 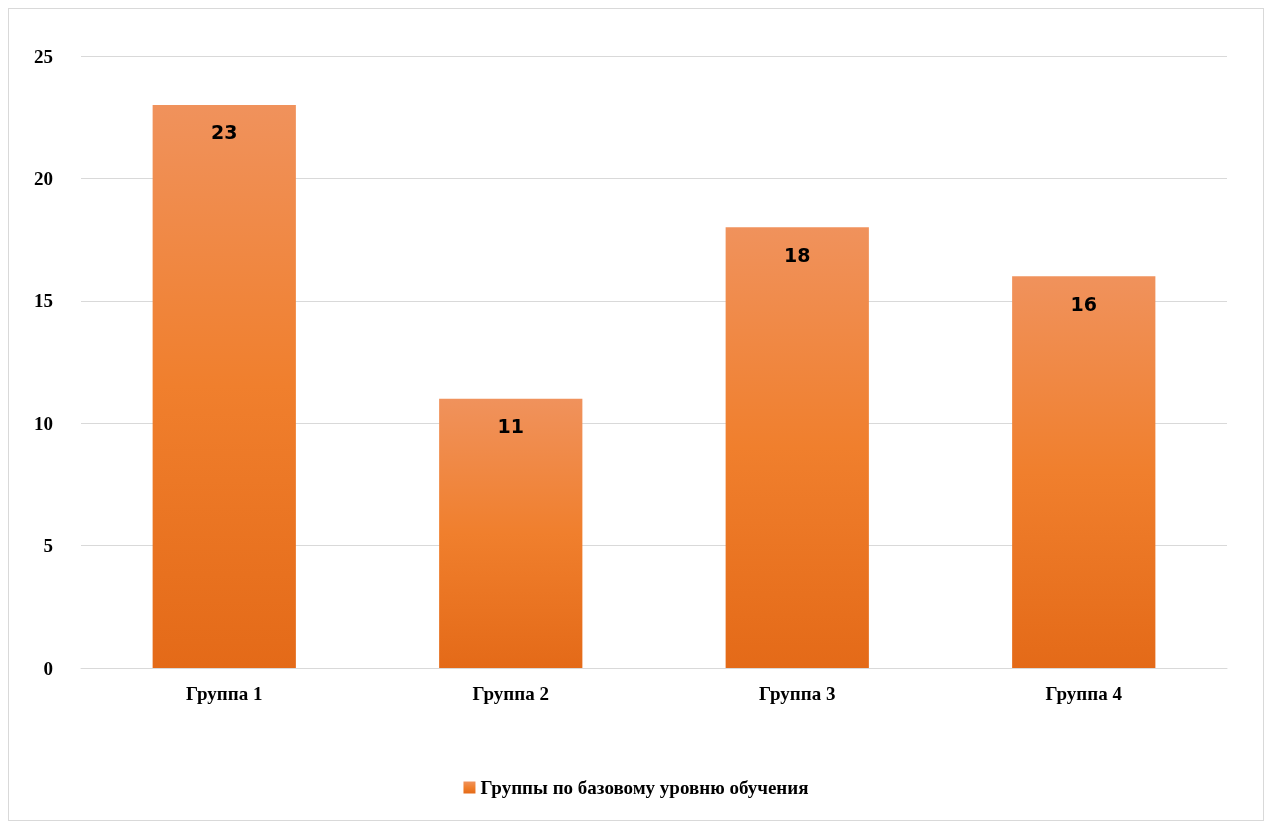 I want to click on y-tick-label: 5, so click(x=48, y=546).